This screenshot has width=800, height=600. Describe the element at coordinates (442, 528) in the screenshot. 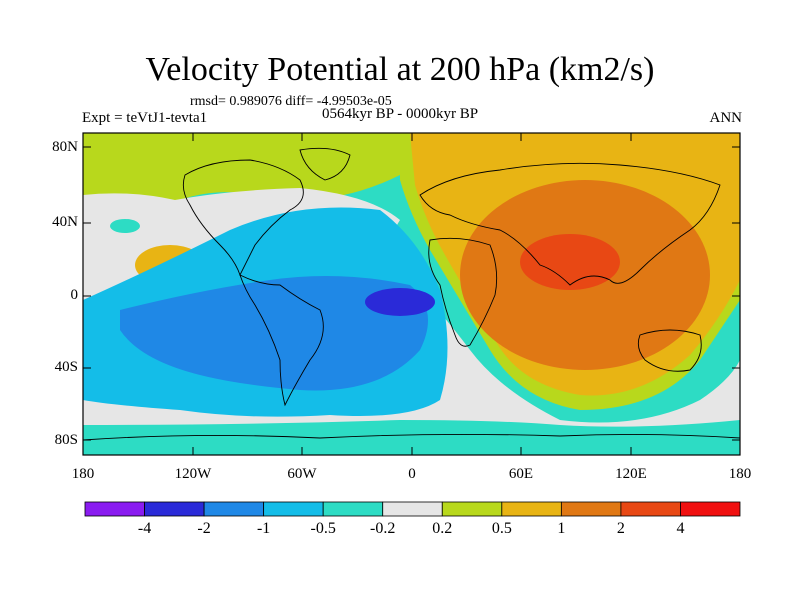

I see `colorbar-label: 0.2` at that location.